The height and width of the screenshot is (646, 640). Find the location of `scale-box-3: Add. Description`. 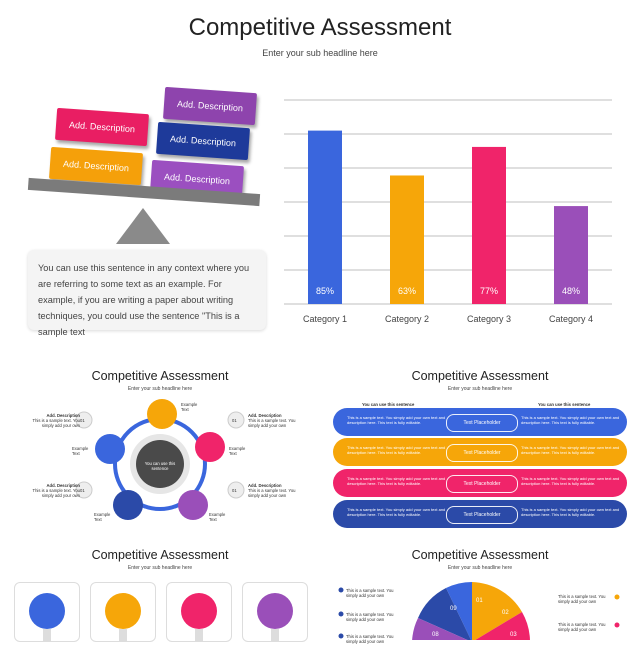

scale-box-3: Add. Description is located at coordinates (203, 141).